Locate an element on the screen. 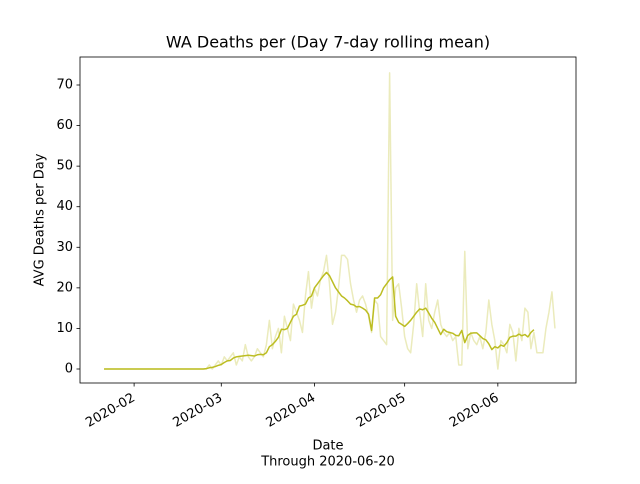  y-tick-label: 0 is located at coordinates (69, 369).